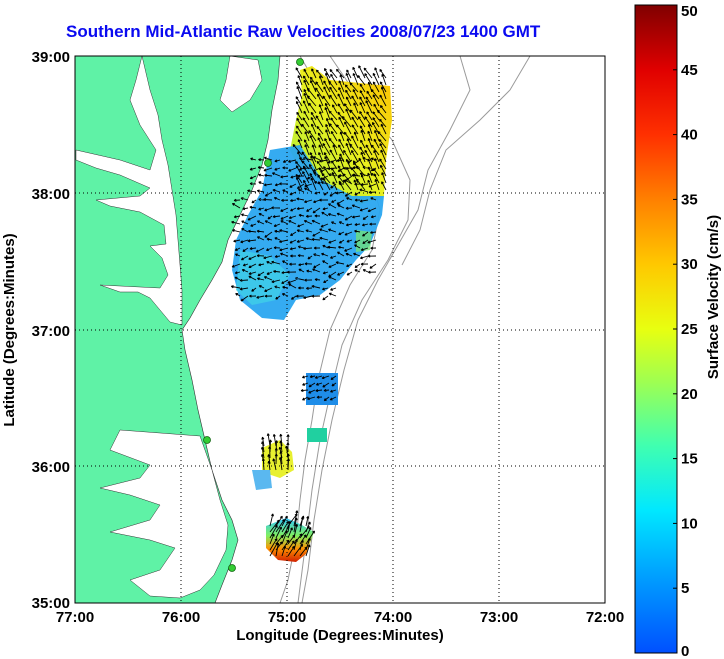 The width and height of the screenshot is (724, 659). Describe the element at coordinates (241, 84) in the screenshot. I see `delaware-bay` at that location.